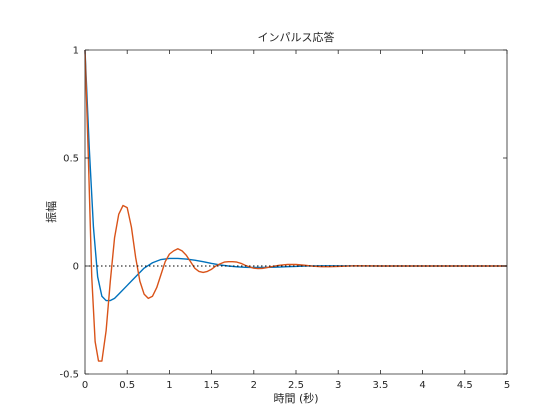 This screenshot has height=420, width=560. Describe the element at coordinates (76, 267) in the screenshot. I see `y-tick-label: 0` at that location.